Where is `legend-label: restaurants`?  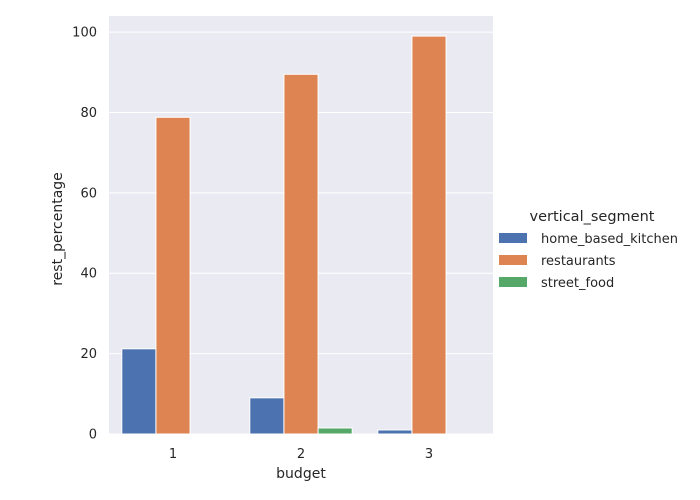 legend-label: restaurants is located at coordinates (578, 261).